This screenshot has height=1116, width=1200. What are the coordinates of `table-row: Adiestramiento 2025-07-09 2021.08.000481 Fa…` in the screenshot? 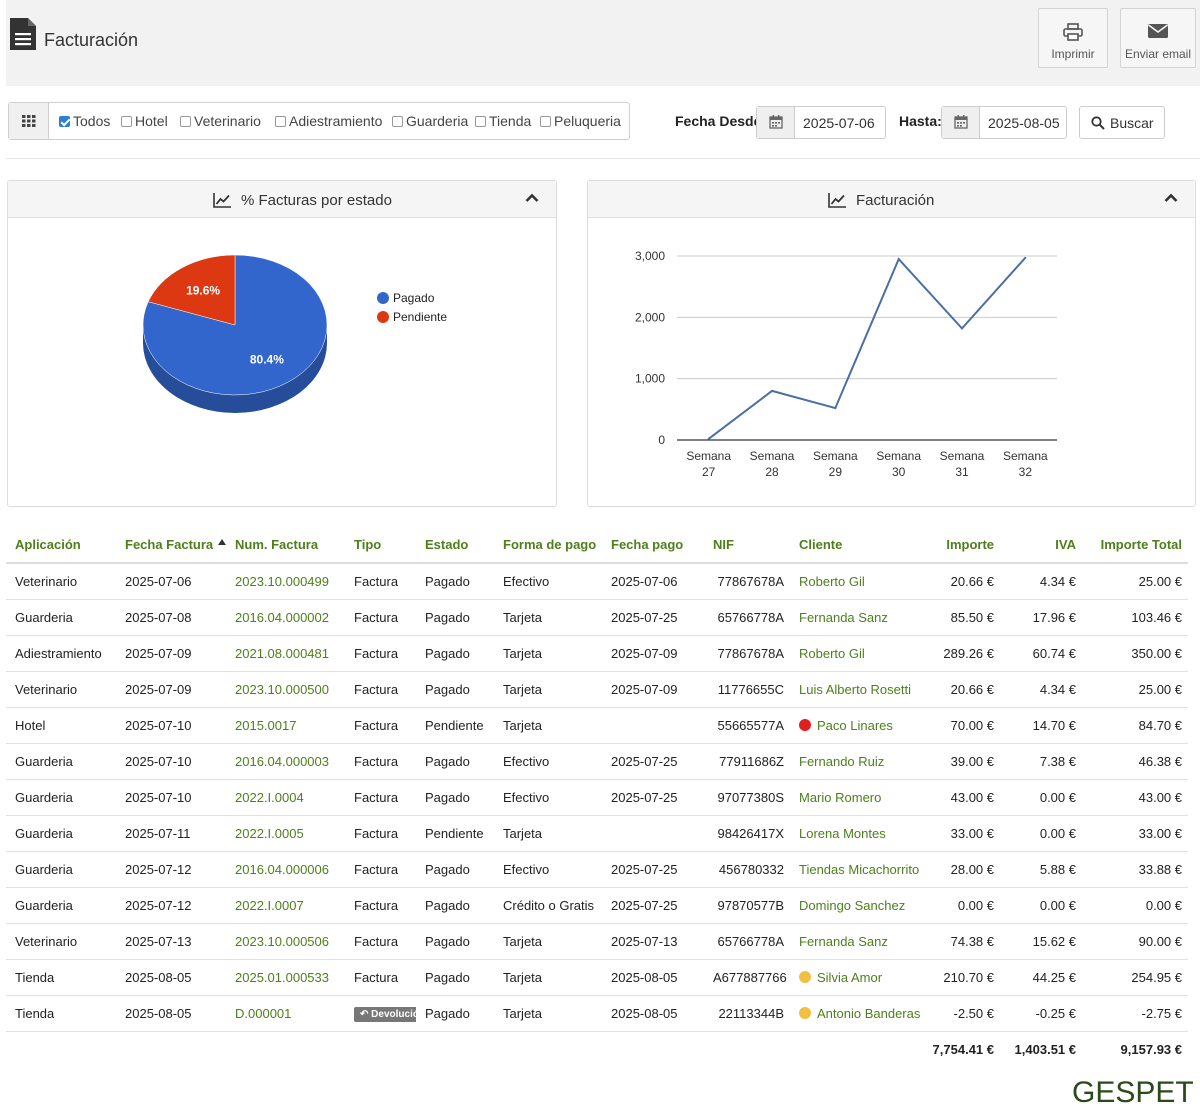 It's located at (597, 653).